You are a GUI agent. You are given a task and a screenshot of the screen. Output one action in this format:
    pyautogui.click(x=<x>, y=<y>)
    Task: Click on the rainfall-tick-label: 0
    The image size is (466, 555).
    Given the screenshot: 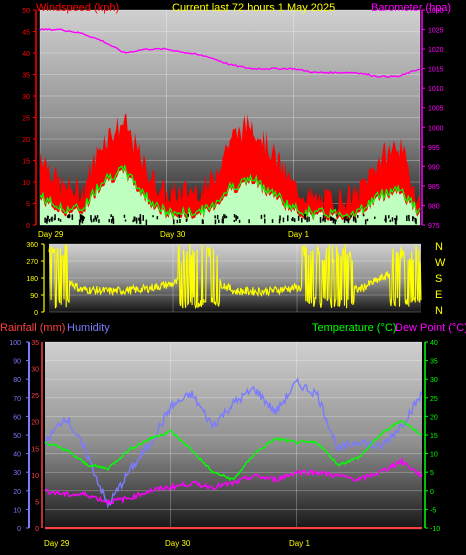 What is the action you would take?
    pyautogui.click(x=37, y=529)
    